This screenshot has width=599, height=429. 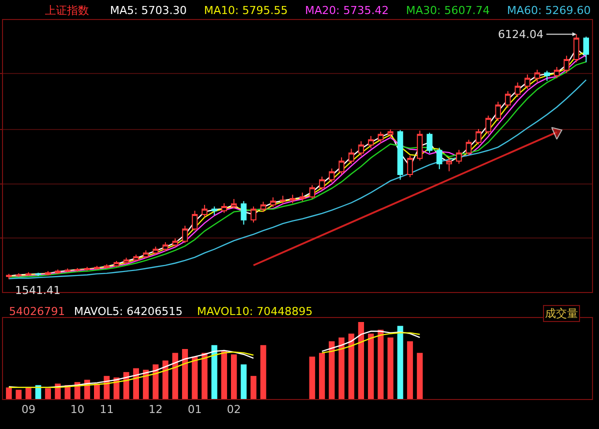 I want to click on text: 成交量, so click(x=561, y=313).